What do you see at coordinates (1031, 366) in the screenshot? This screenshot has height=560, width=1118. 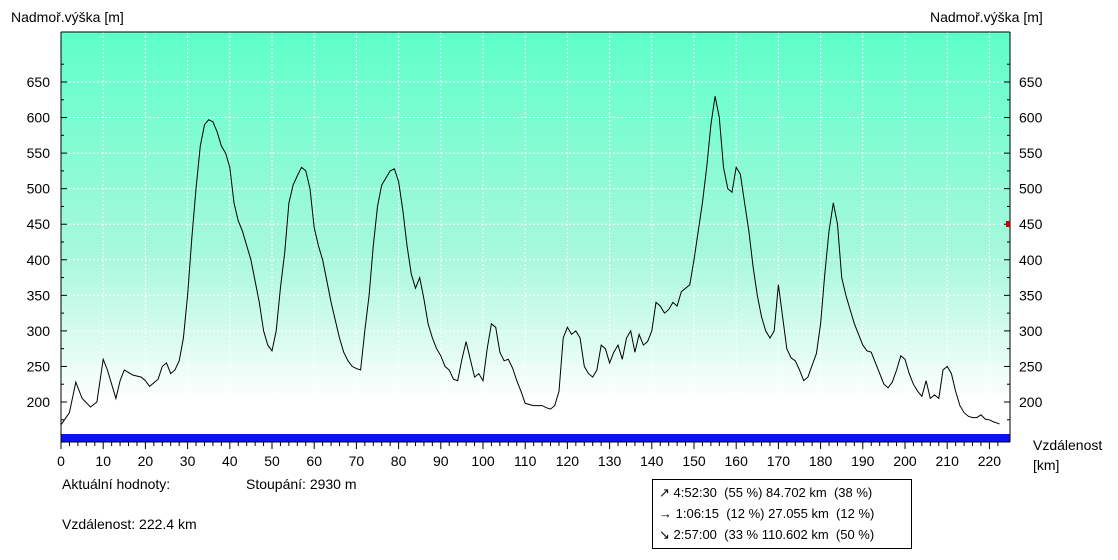 I see `y-tick-label-right: 250` at bounding box center [1031, 366].